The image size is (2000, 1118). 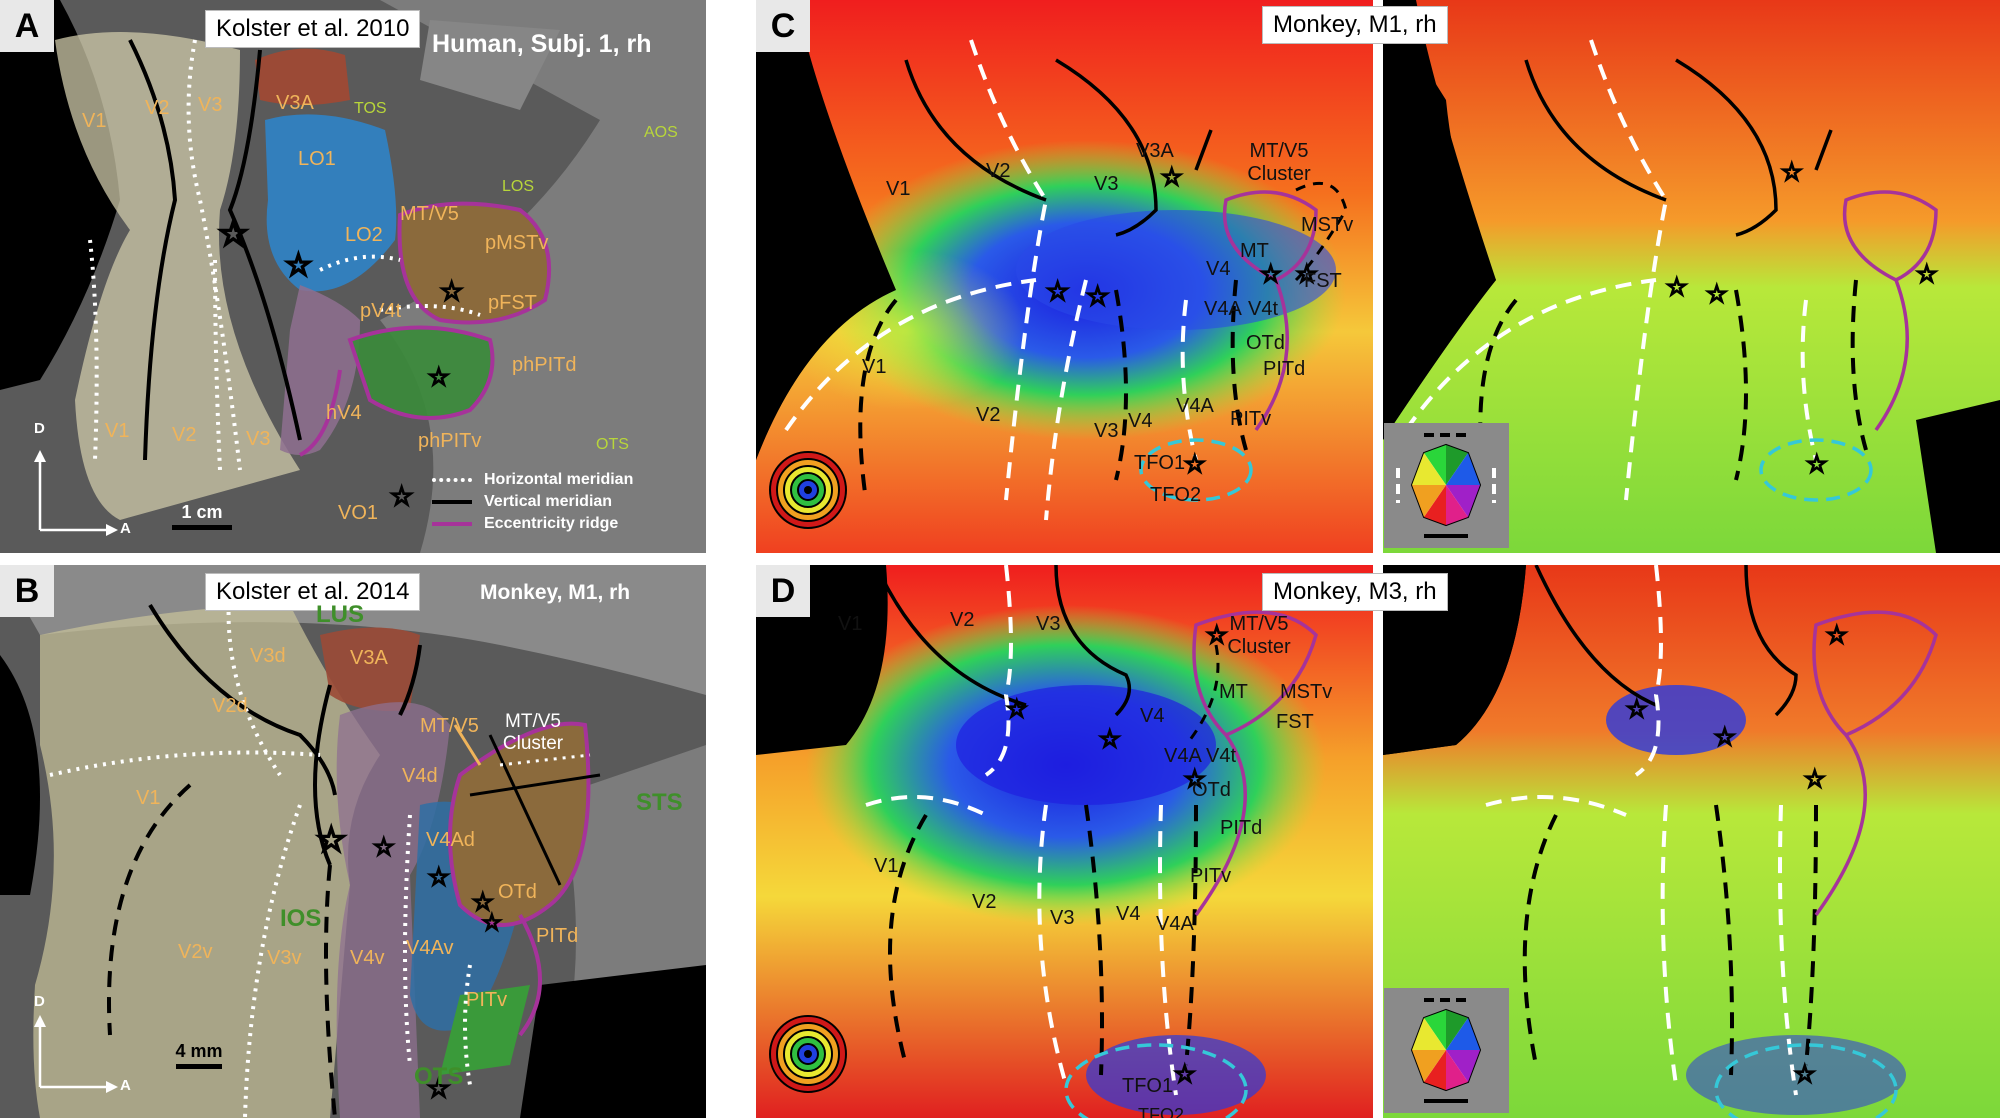 I want to click on area-label: OTd, so click(x=1265, y=343).